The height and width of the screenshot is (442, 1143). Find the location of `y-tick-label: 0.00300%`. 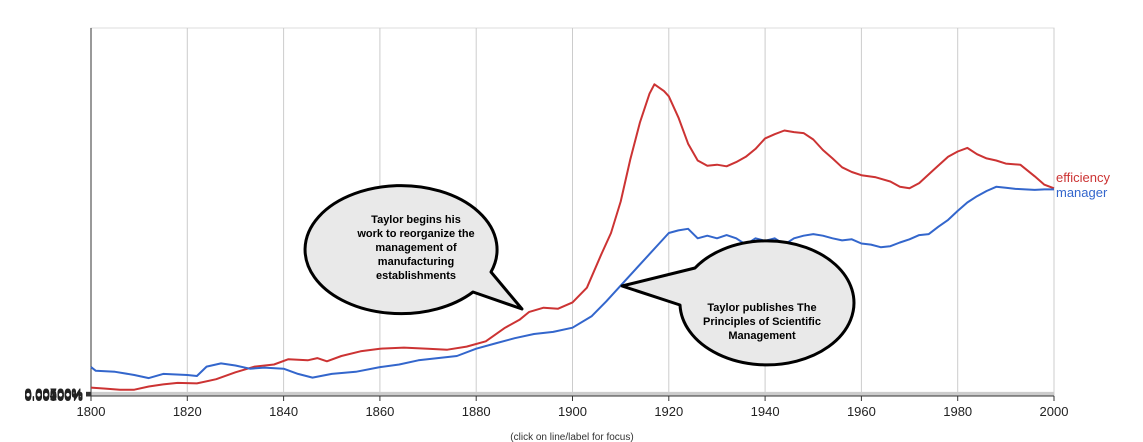

y-tick-label: 0.00300% is located at coordinates (53, 394).